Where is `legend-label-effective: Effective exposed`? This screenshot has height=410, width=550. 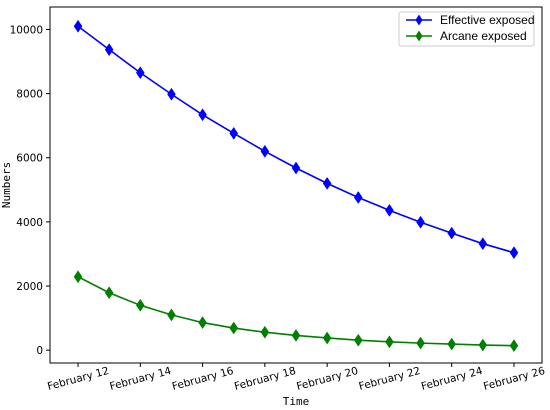
legend-label-effective: Effective exposed is located at coordinates (487, 20).